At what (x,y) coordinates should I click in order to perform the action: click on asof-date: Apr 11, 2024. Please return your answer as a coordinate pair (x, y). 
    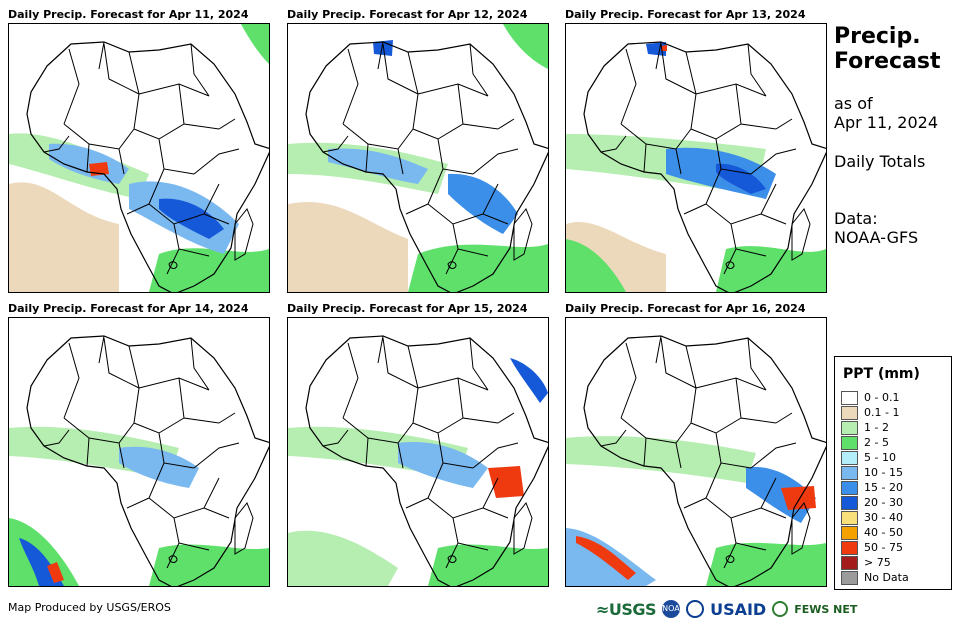
    Looking at the image, I should click on (886, 122).